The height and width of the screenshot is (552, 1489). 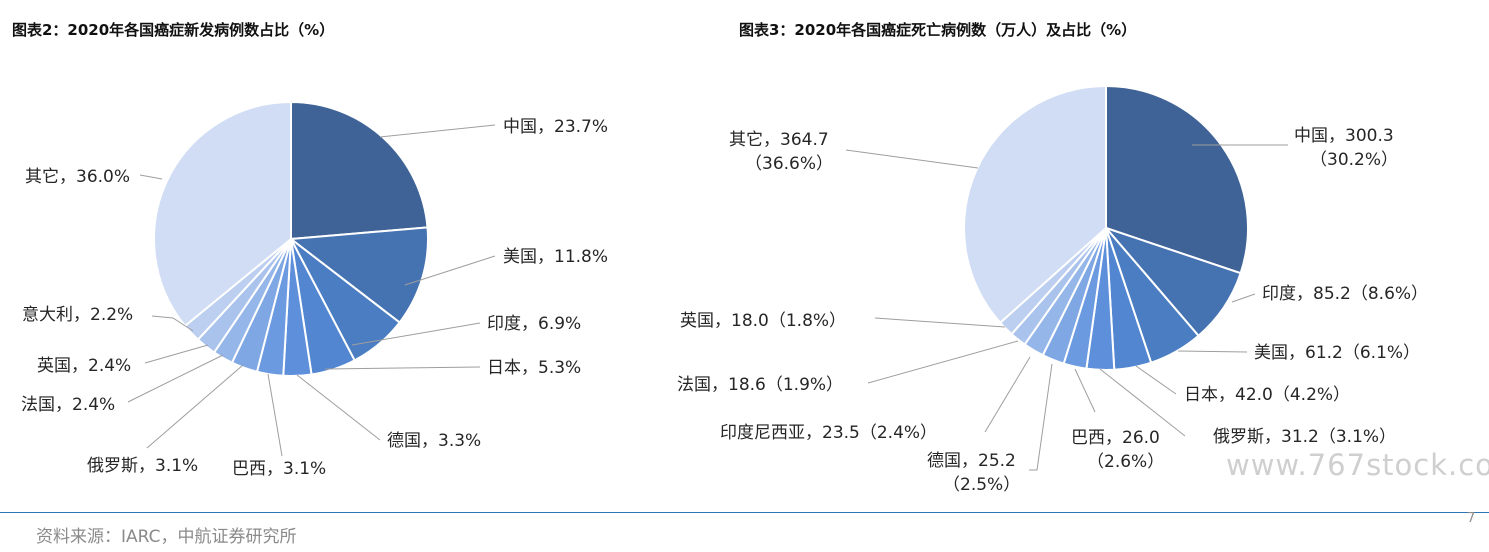 What do you see at coordinates (68, 405) in the screenshot?
I see `data-label-法国: 法国，2.4%` at bounding box center [68, 405].